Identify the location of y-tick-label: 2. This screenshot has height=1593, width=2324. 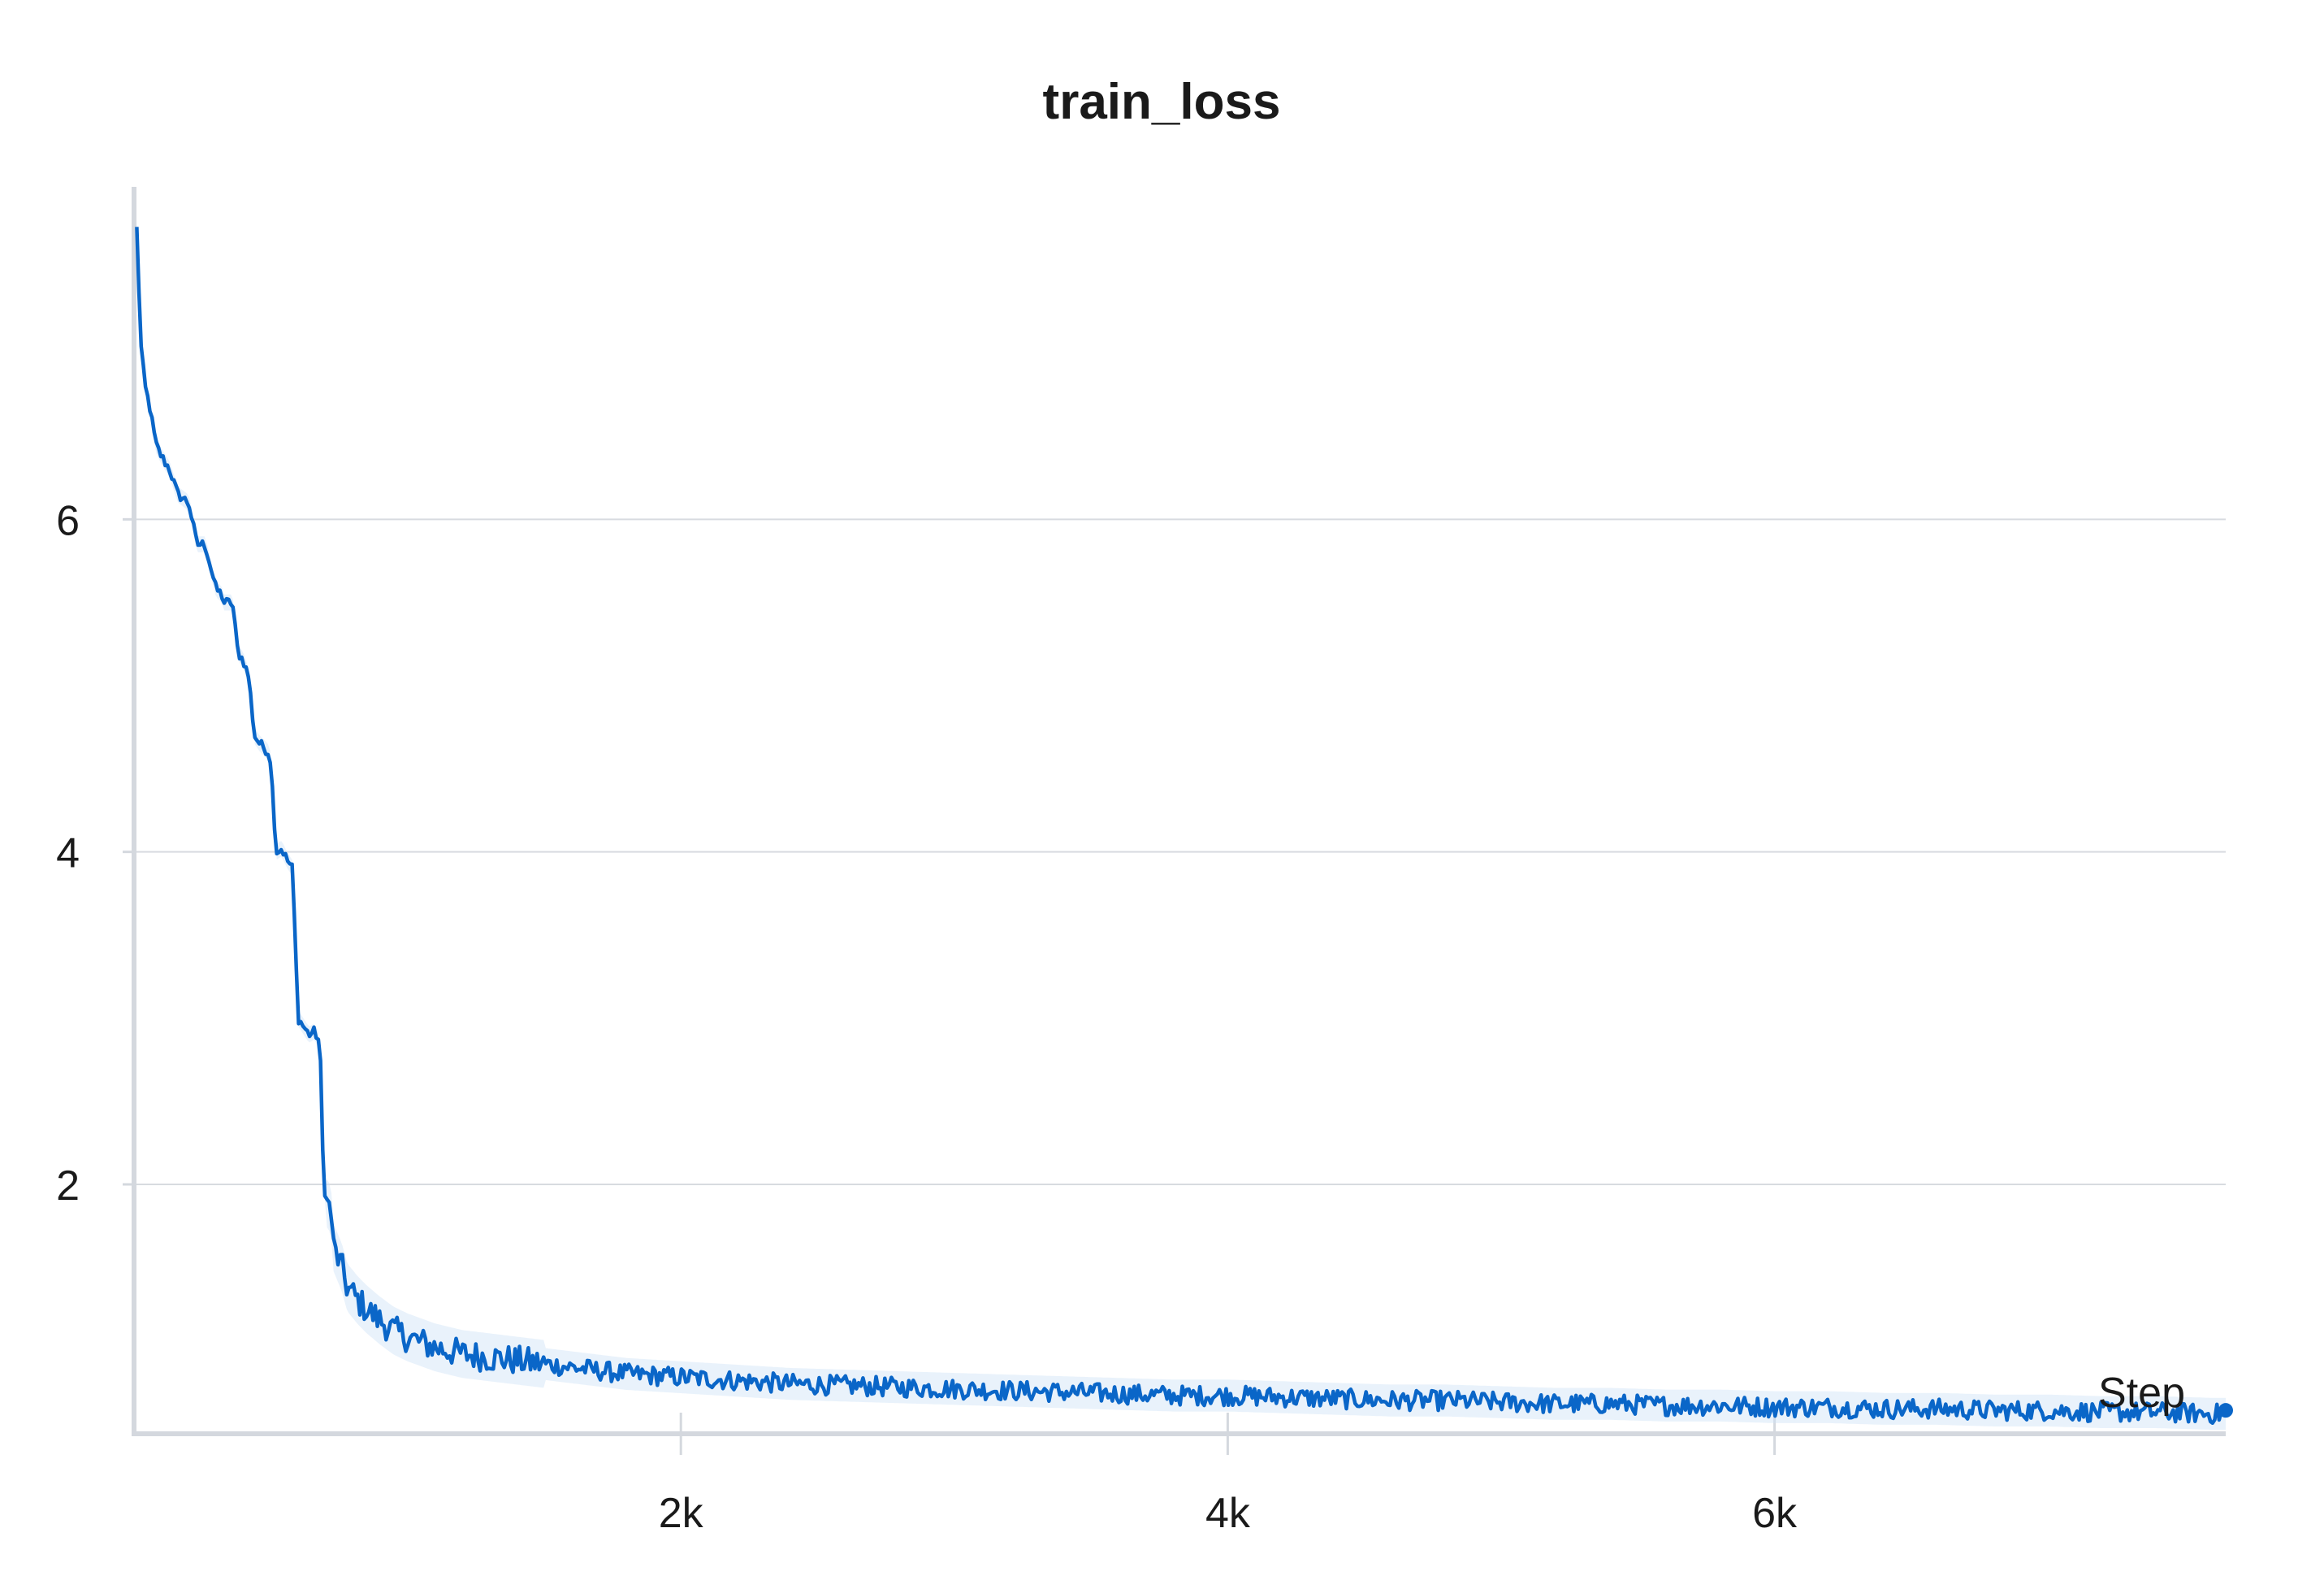
(68, 1186).